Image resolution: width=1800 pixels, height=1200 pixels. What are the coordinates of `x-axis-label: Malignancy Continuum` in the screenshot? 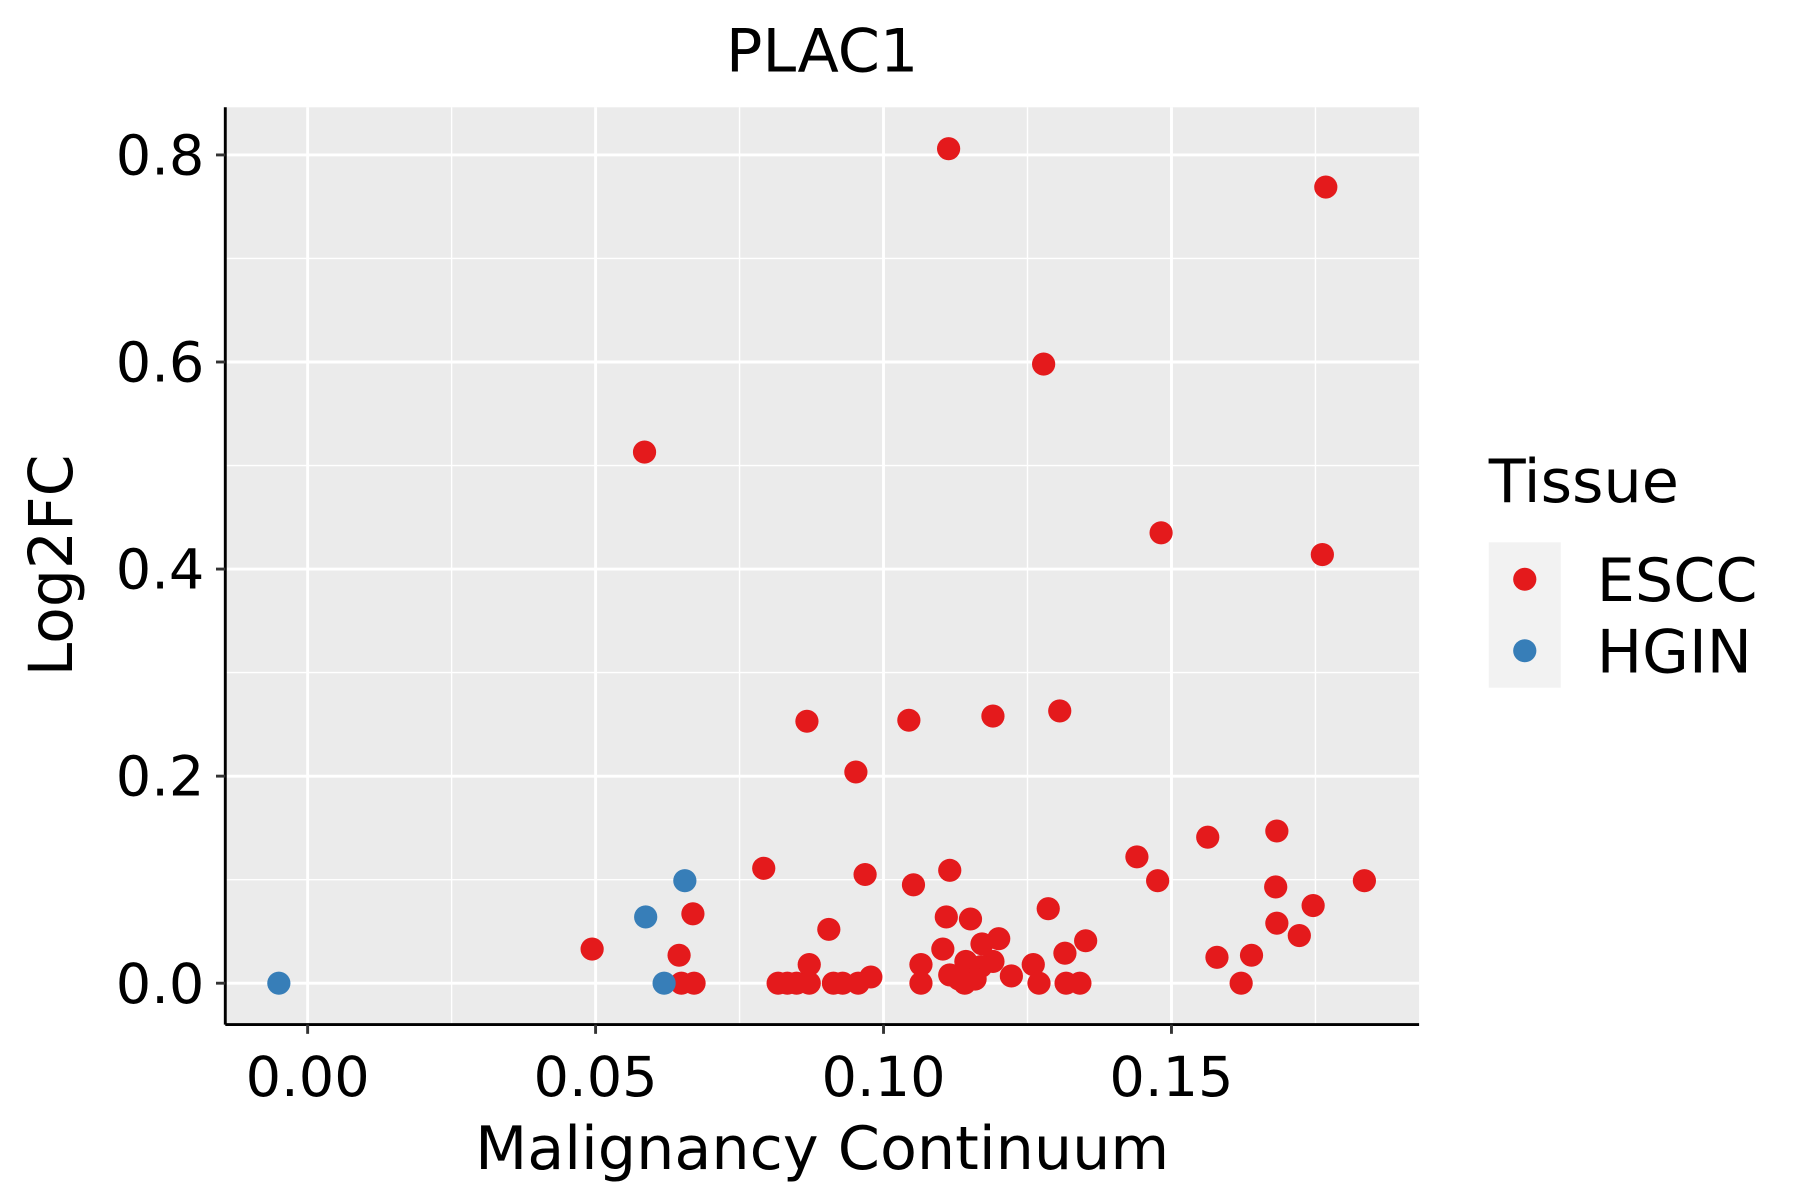 It's located at (822, 1149).